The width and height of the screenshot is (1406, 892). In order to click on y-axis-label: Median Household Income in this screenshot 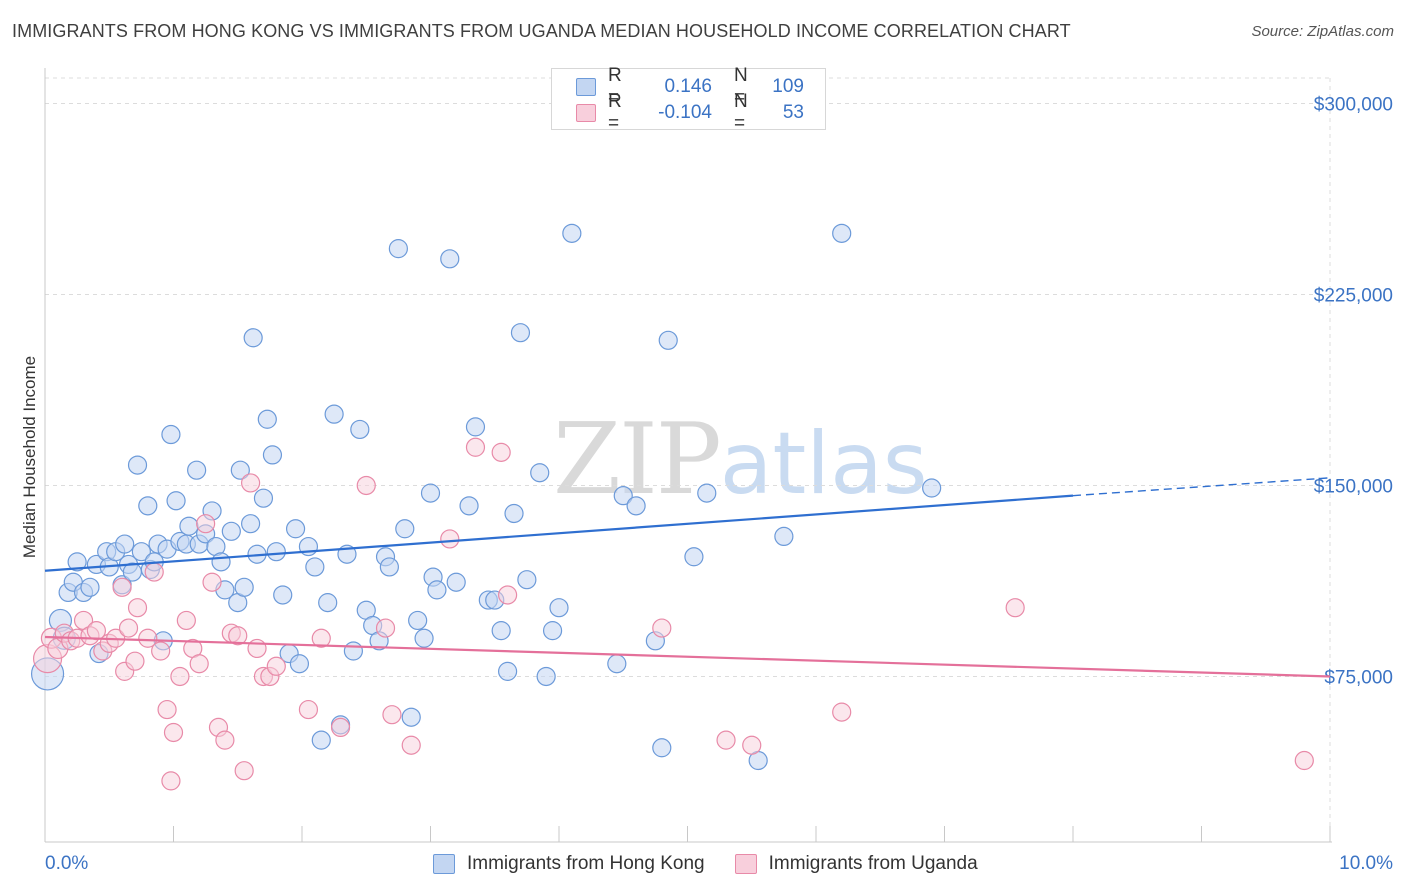, I will do `click(29, 457)`.